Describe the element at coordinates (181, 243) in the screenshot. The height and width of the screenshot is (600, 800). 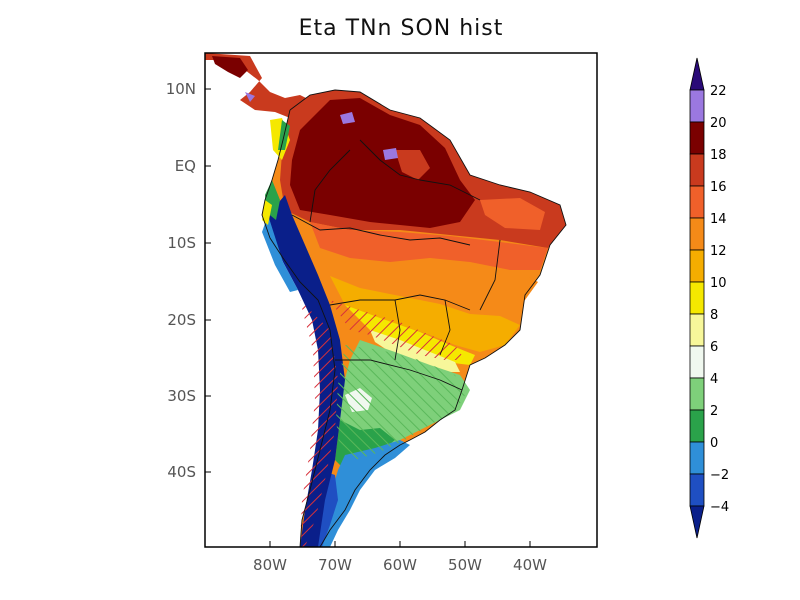
I see `lat-label-10s: 10S` at that location.